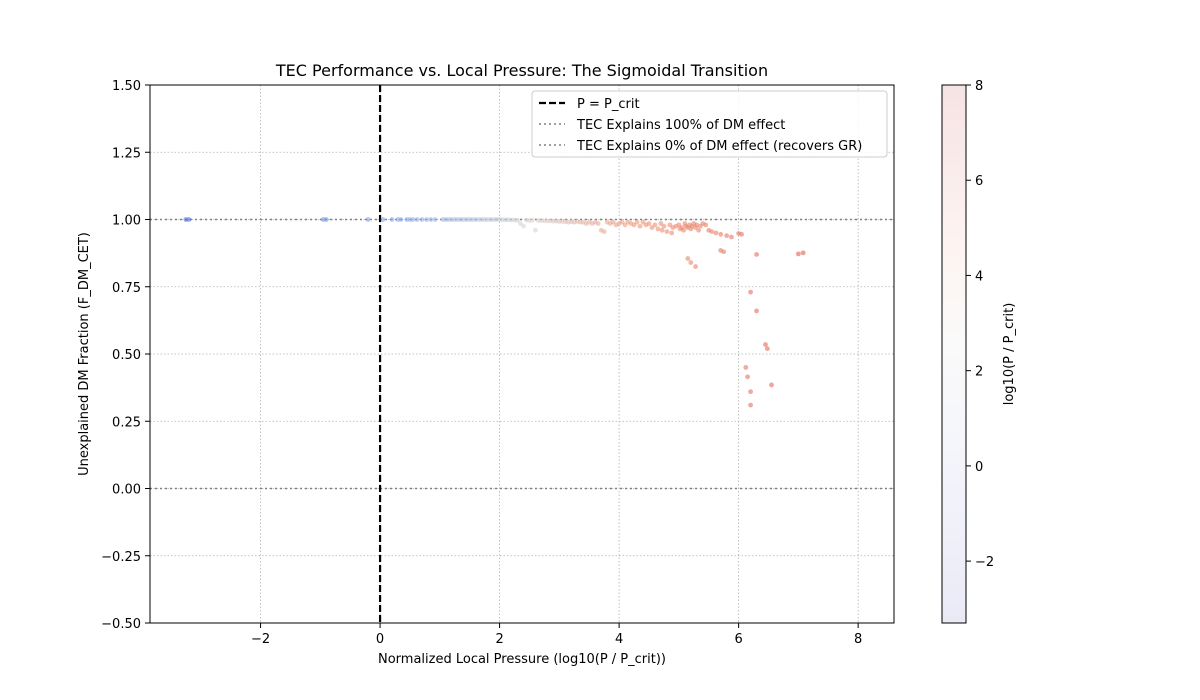 This screenshot has height=700, width=1200. I want to click on x-tick-label: 8, so click(858, 639).